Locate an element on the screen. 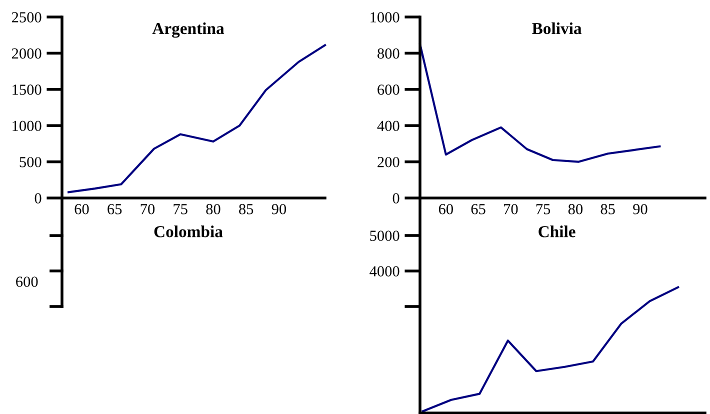  y-tick-label: 600 is located at coordinates (389, 89).